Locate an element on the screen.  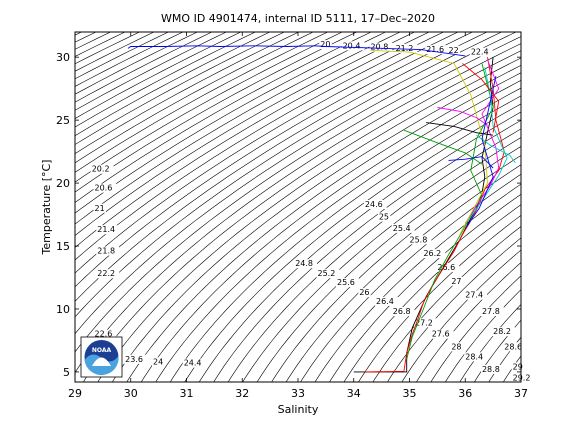
isopycnal-label: 25.2 is located at coordinates (328, 274).